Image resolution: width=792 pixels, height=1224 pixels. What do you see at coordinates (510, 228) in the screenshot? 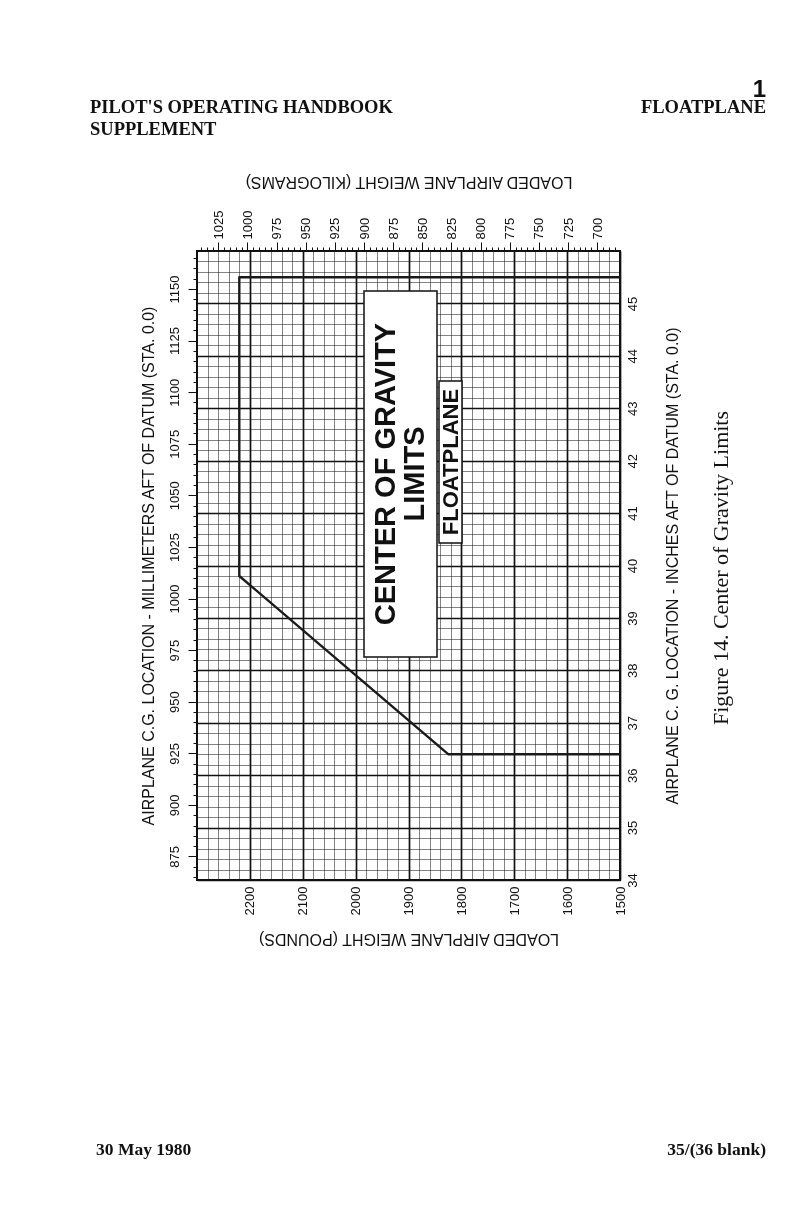
I see `x2-tick-label: 775` at bounding box center [510, 228].